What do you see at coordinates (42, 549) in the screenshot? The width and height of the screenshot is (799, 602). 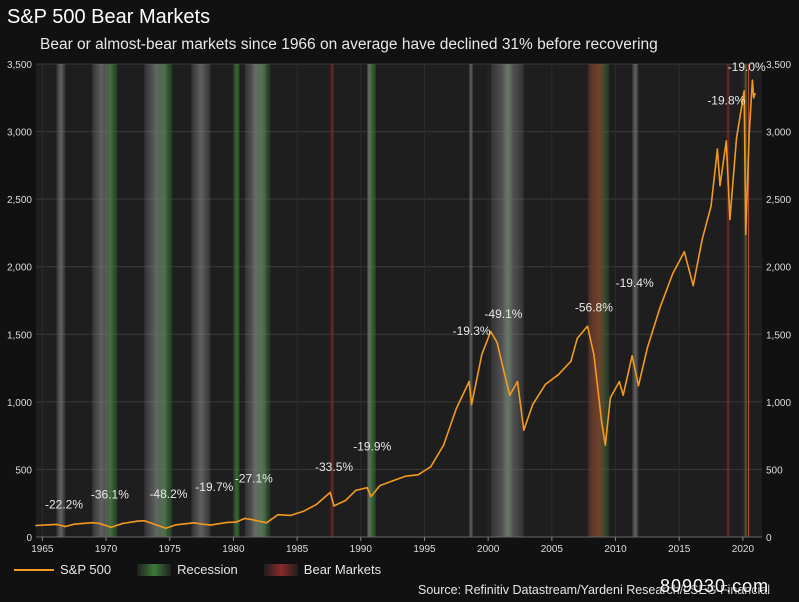 I see `x-tick-label: 1965` at bounding box center [42, 549].